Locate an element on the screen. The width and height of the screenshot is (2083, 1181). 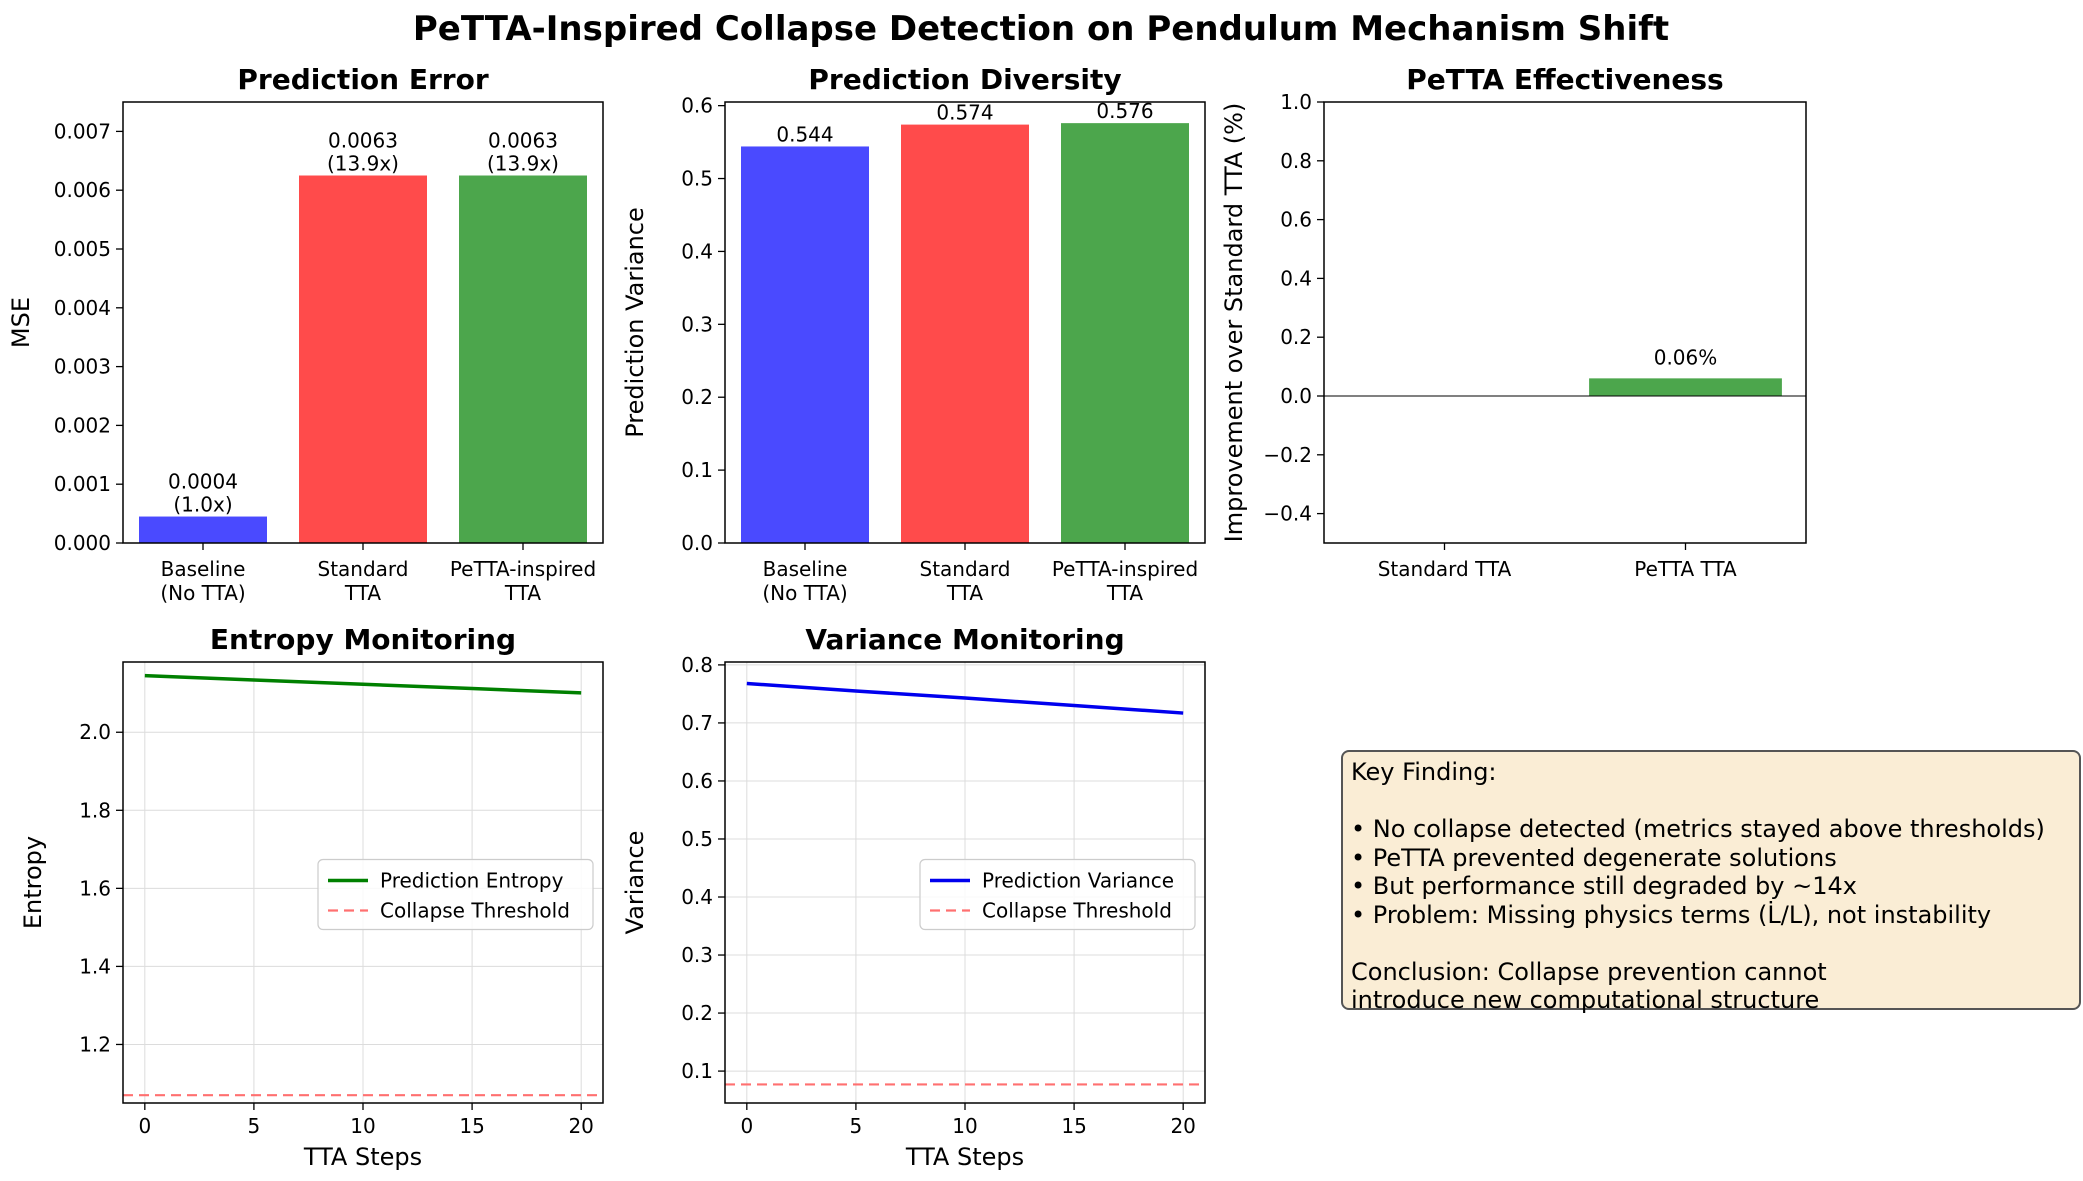
x-tick-label: Standard TTA is located at coordinates (1445, 569).